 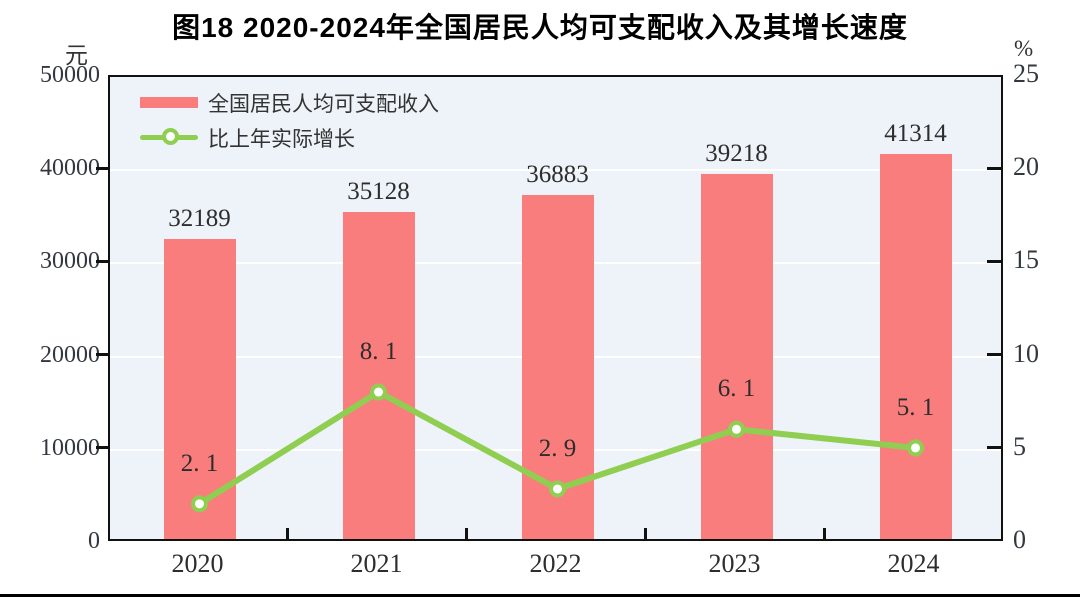 What do you see at coordinates (70, 261) in the screenshot?
I see `left-axis-tick-label: 30000` at bounding box center [70, 261].